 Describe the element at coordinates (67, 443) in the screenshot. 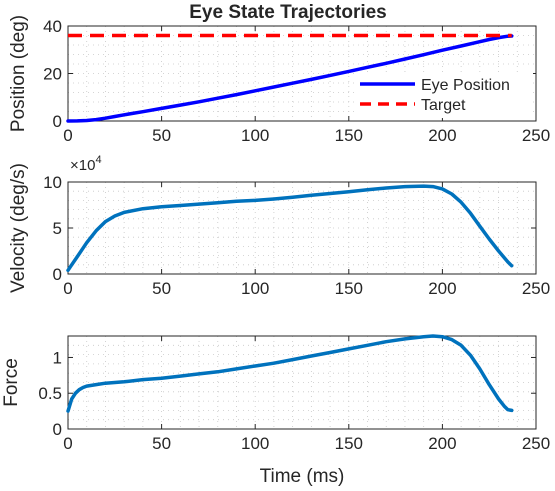

I see `force-x-tick-label: 0` at that location.